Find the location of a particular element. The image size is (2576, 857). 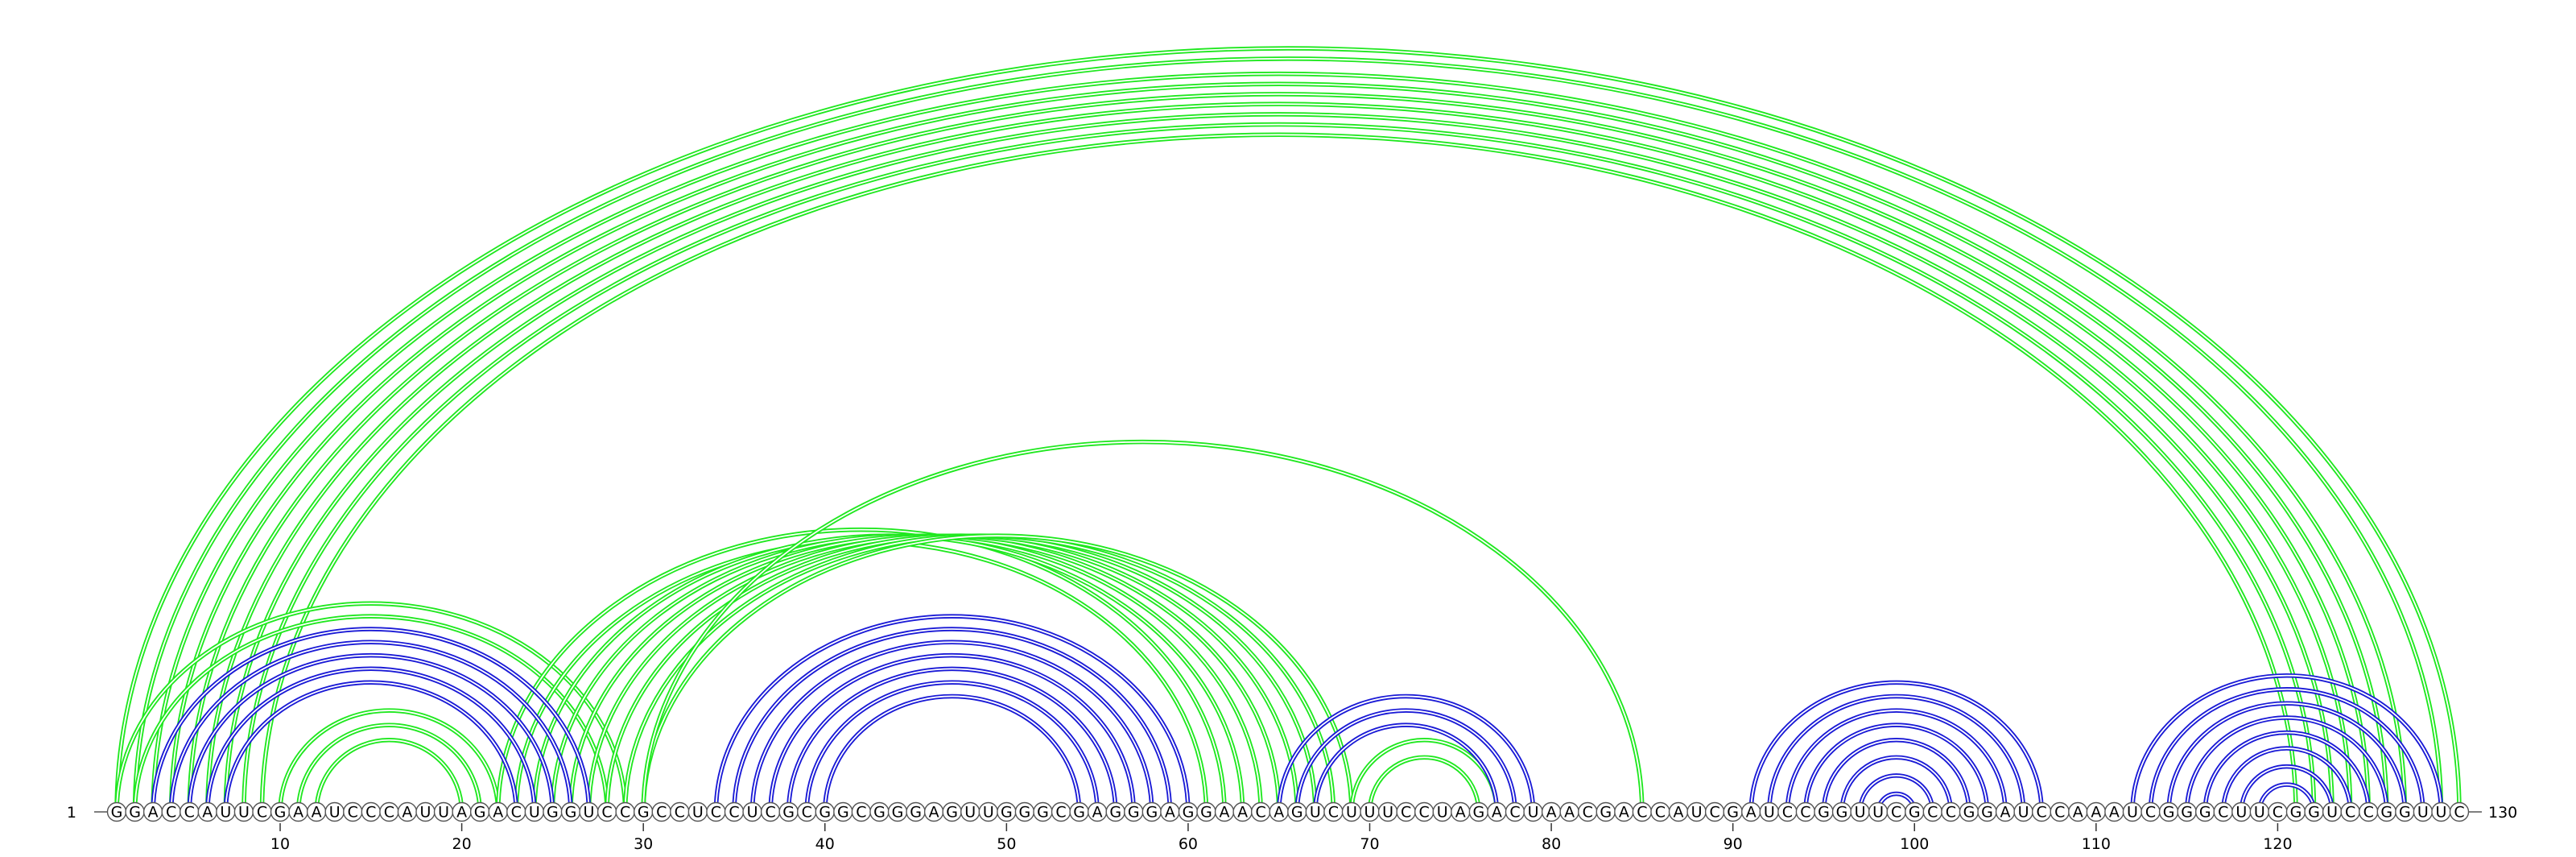

tick-label: 90 is located at coordinates (1733, 844).